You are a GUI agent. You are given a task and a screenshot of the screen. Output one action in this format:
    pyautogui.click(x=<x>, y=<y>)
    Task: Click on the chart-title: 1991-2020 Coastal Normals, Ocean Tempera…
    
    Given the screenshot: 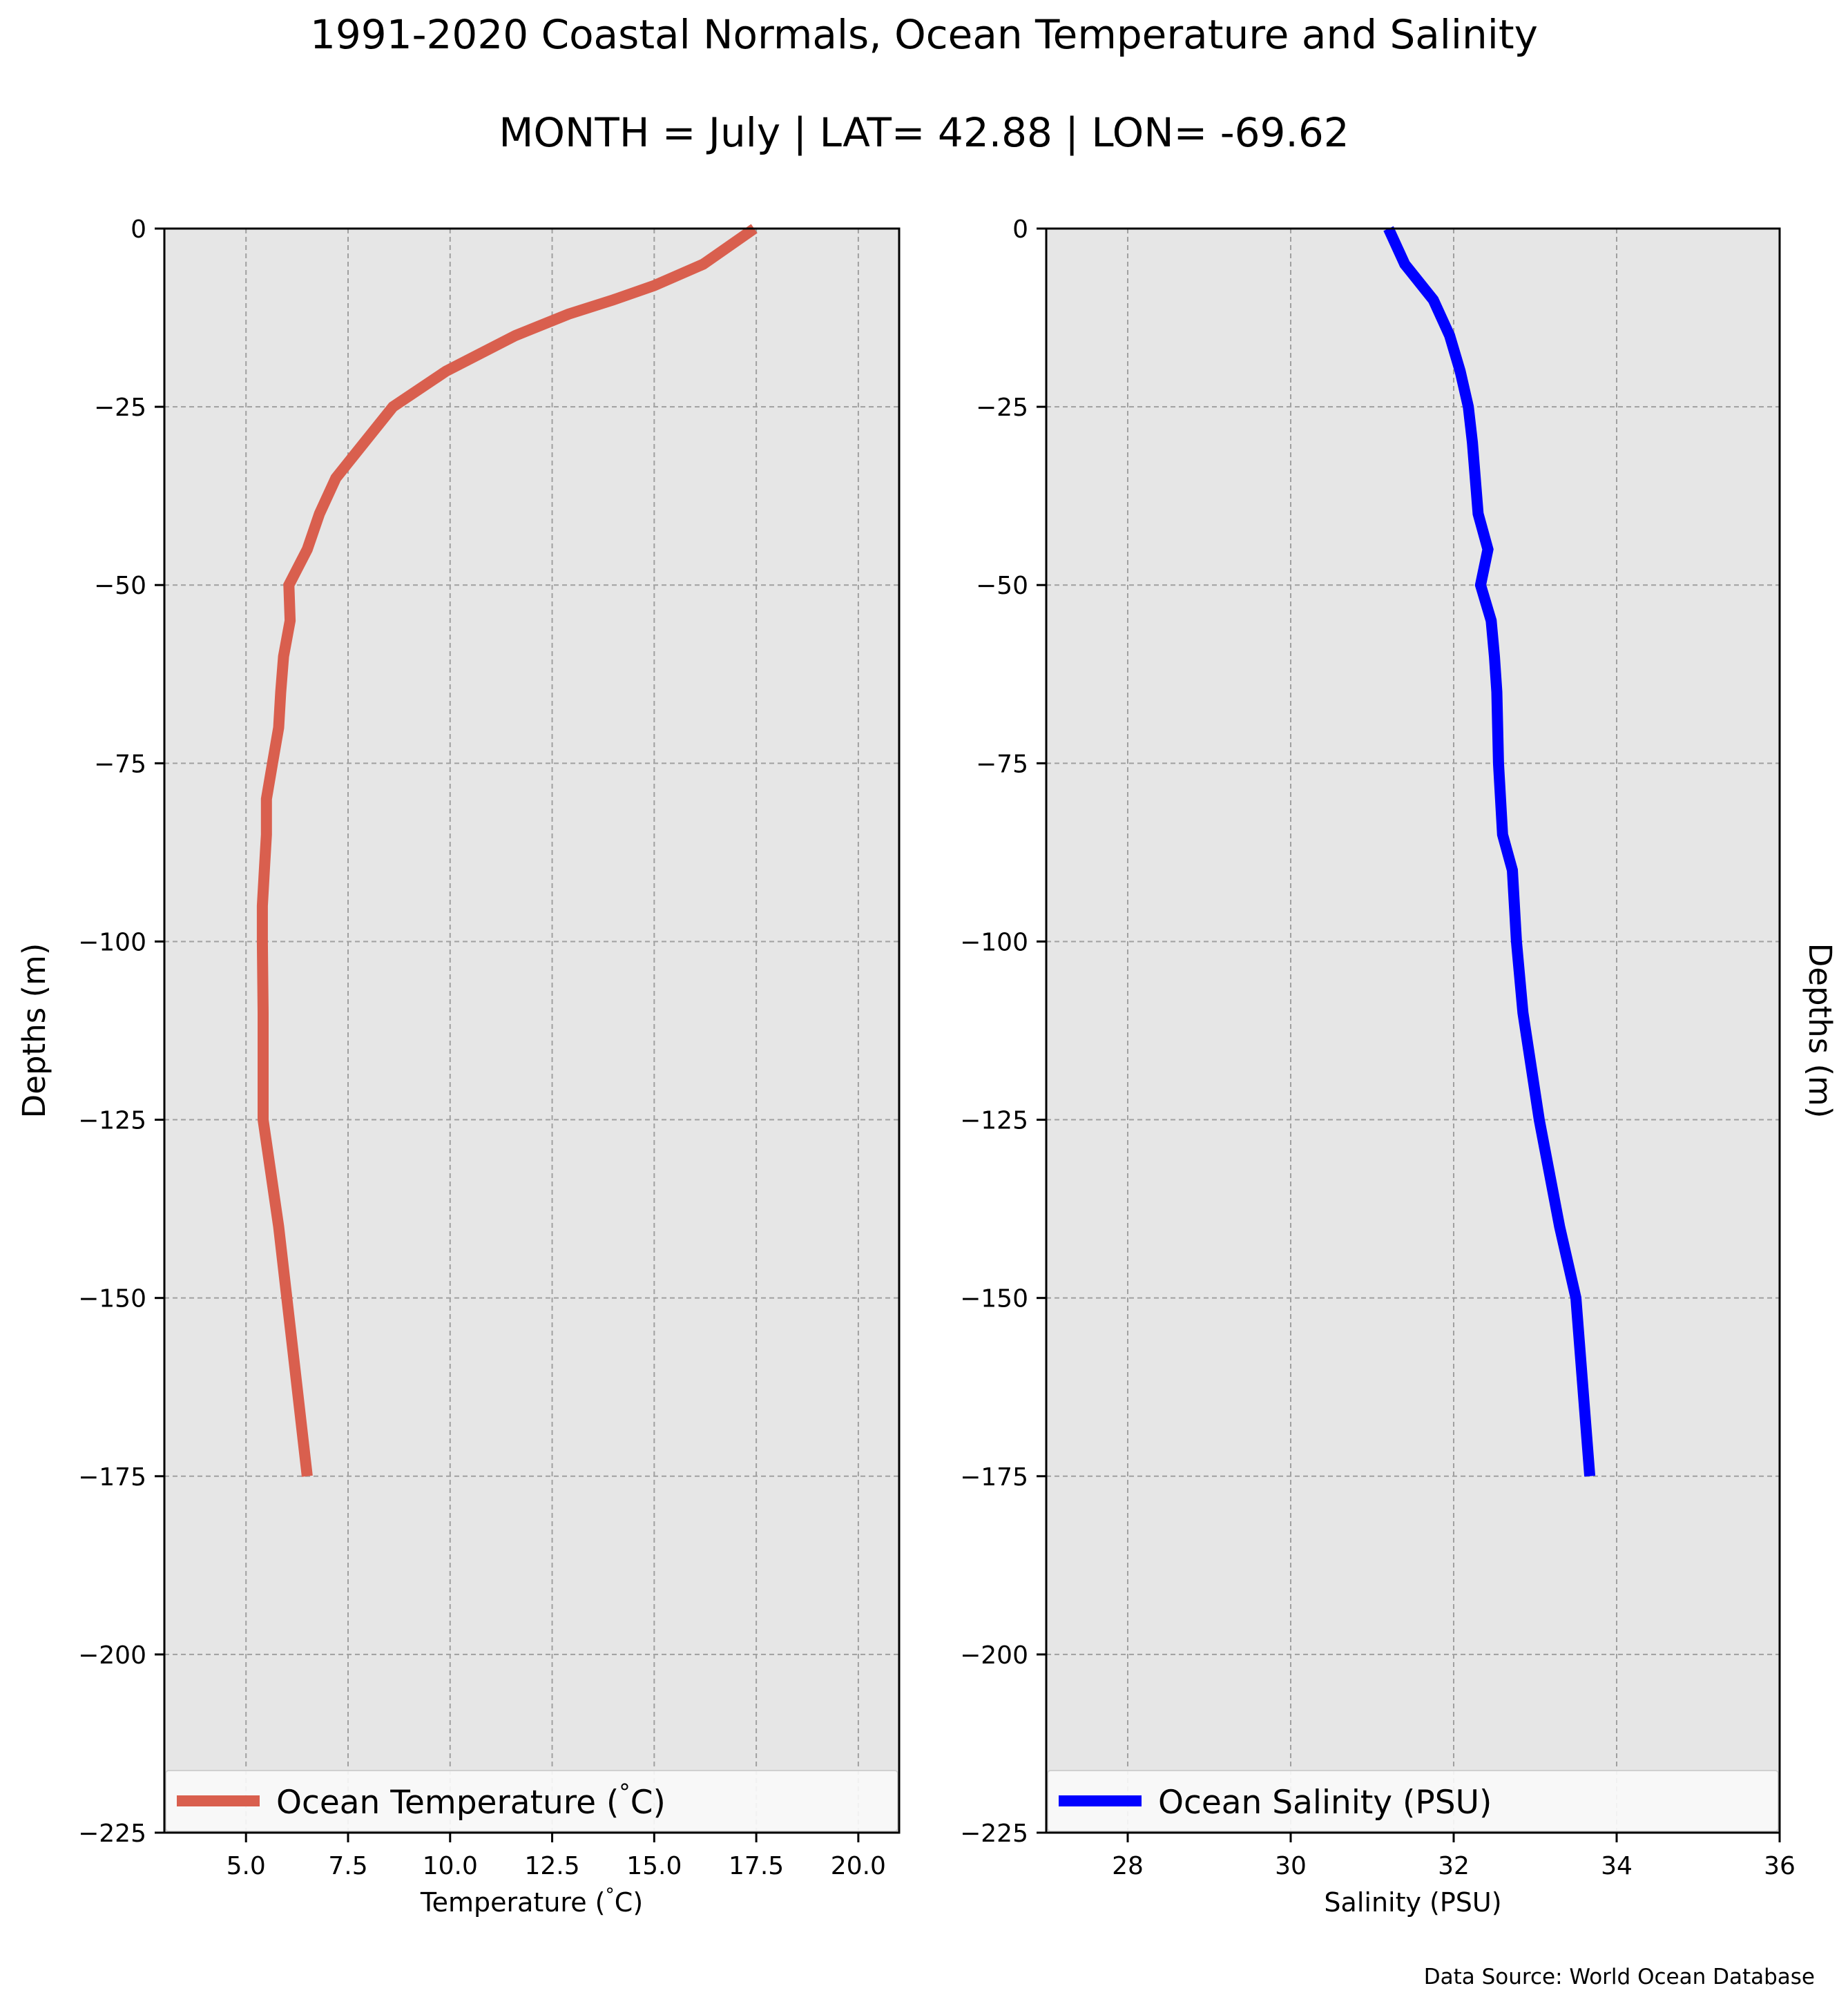 What is the action you would take?
    pyautogui.click(x=924, y=35)
    